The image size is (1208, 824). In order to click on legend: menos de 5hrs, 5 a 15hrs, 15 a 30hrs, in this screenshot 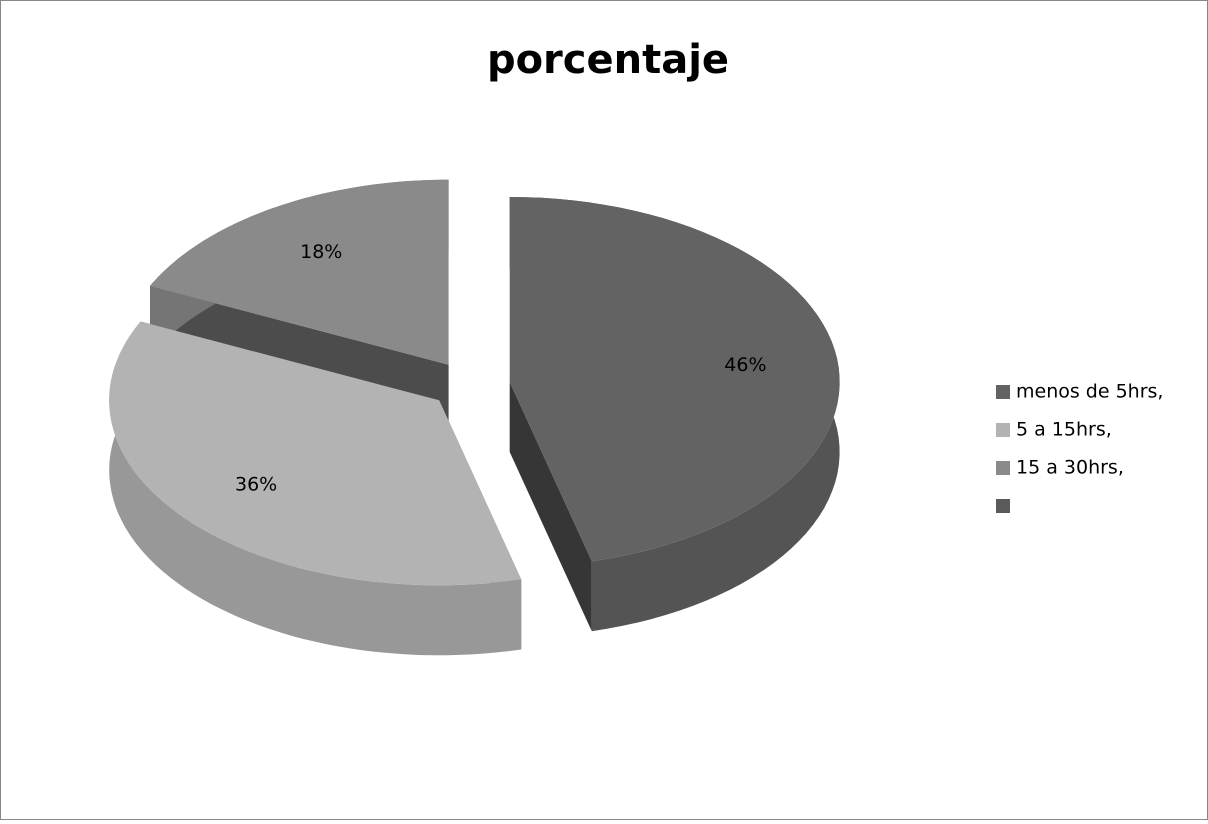, I will do `click(1079, 447)`.